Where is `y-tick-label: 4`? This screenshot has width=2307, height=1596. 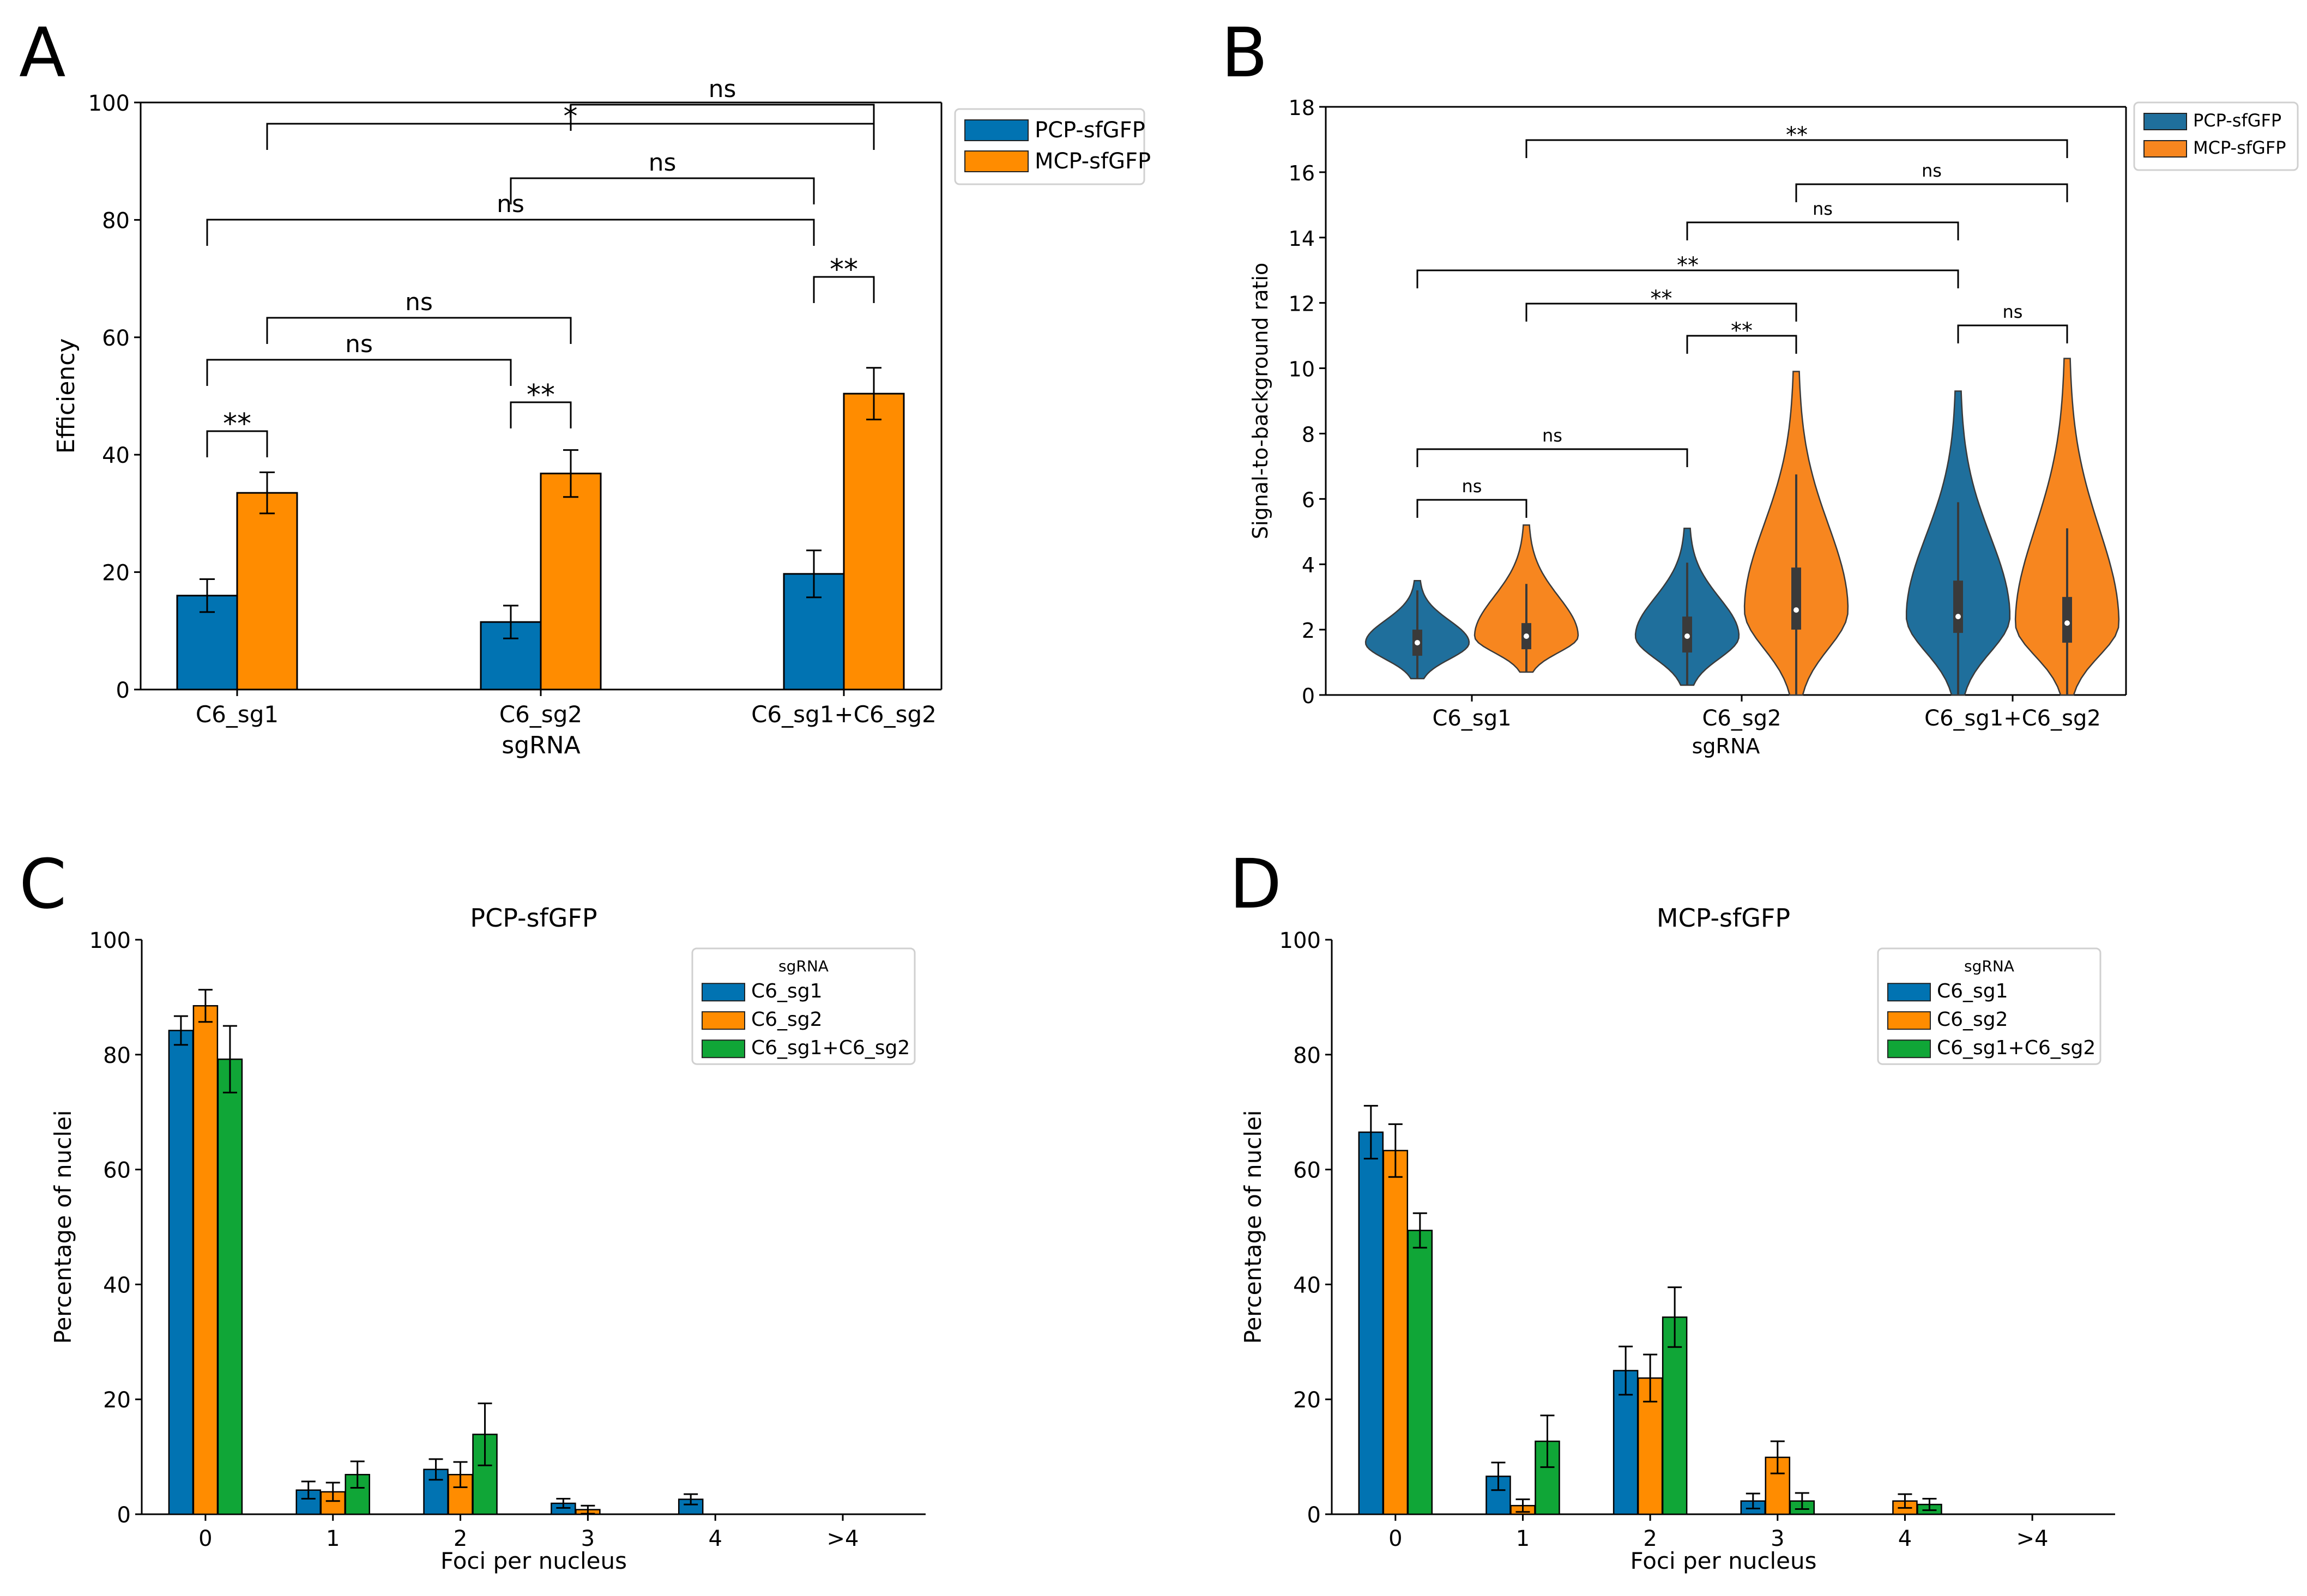
y-tick-label: 4 is located at coordinates (1308, 565).